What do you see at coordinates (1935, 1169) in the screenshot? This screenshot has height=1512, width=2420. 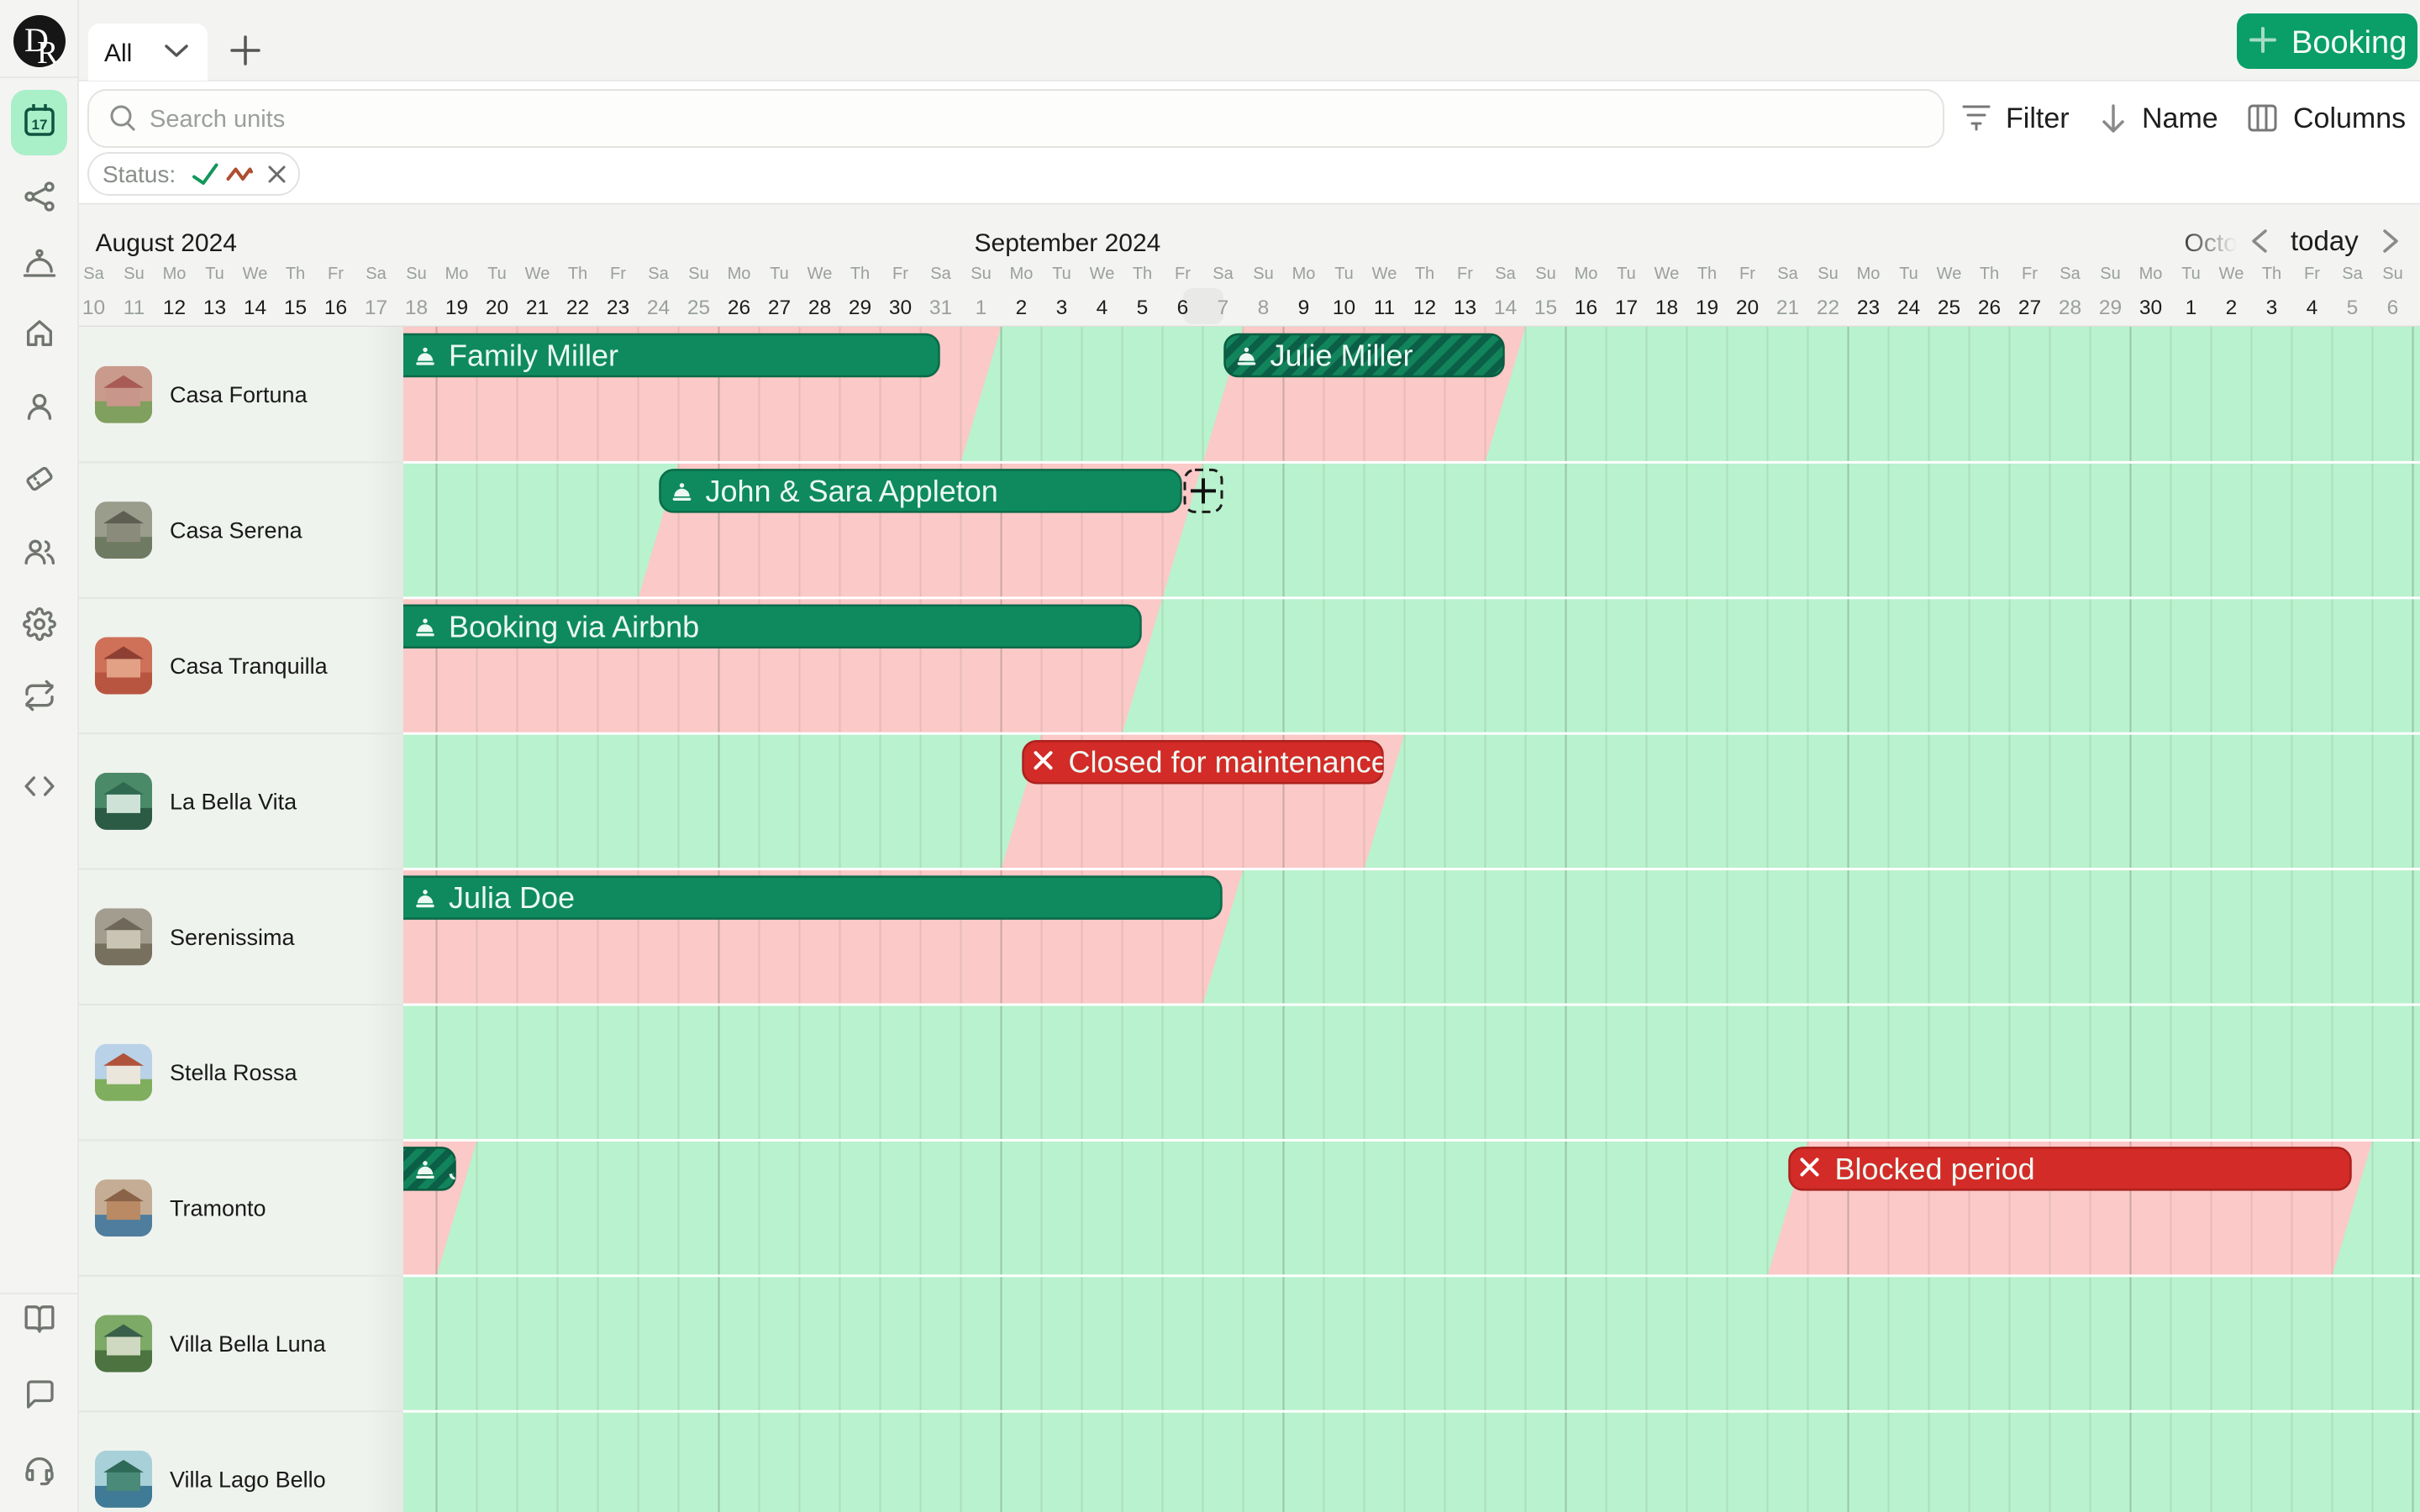 I see `svg-text: Blocked period` at bounding box center [1935, 1169].